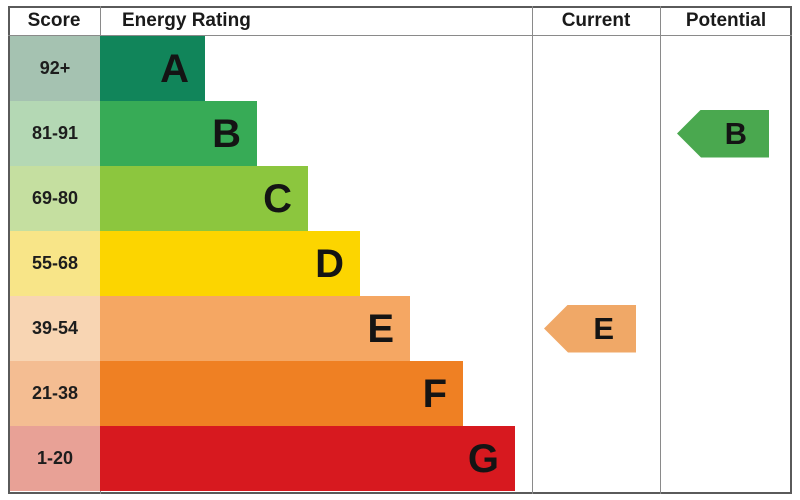 This screenshot has width=800, height=500. Describe the element at coordinates (726, 20) in the screenshot. I see `header-potential: Potential` at that location.